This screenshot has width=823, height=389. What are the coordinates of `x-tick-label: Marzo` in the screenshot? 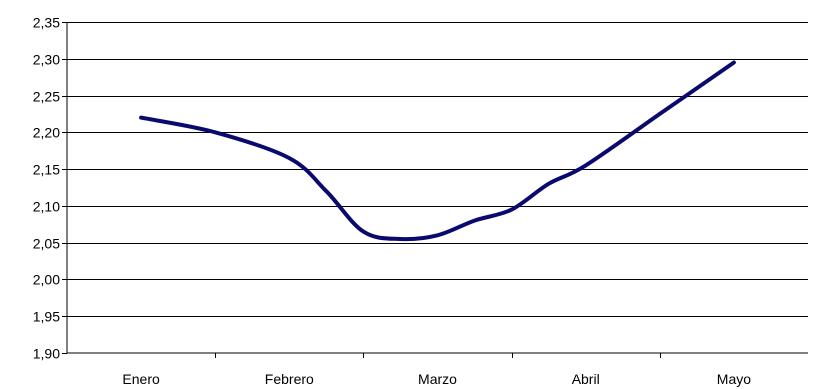 It's located at (437, 379).